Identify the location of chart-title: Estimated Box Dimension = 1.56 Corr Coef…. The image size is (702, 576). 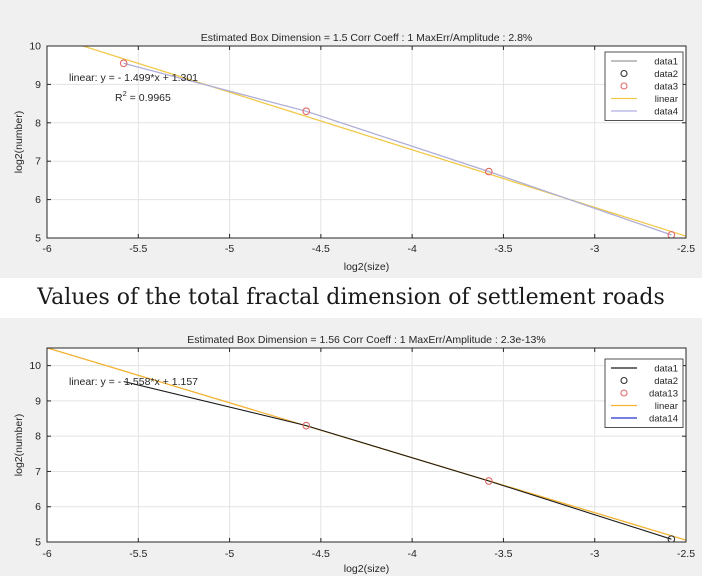
(366, 340).